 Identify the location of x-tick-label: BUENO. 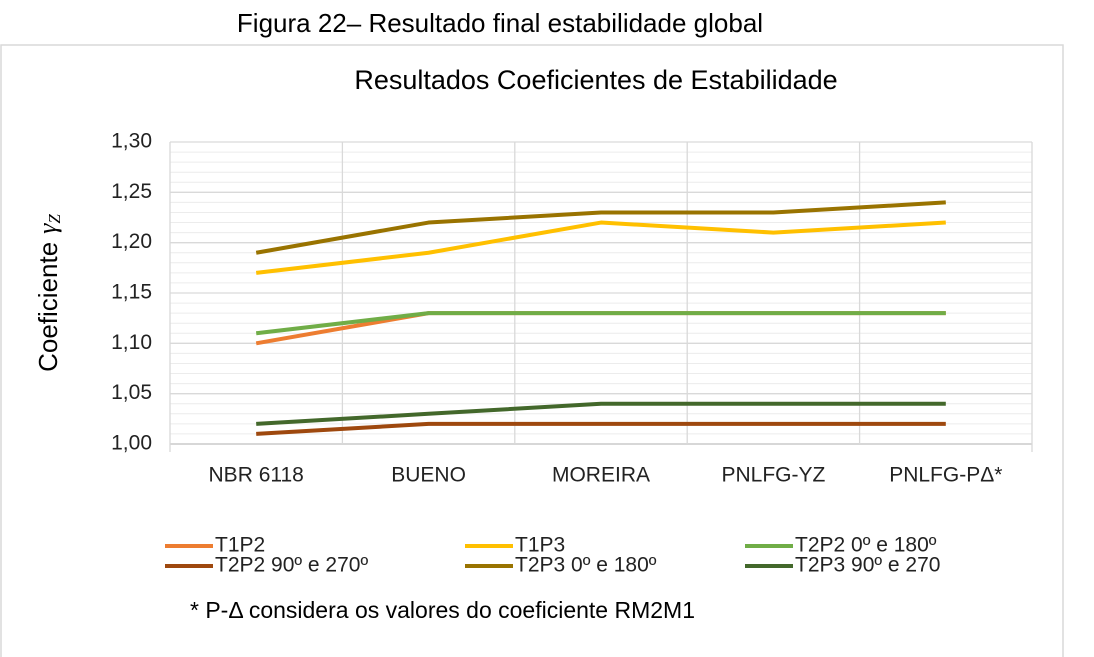
(428, 475).